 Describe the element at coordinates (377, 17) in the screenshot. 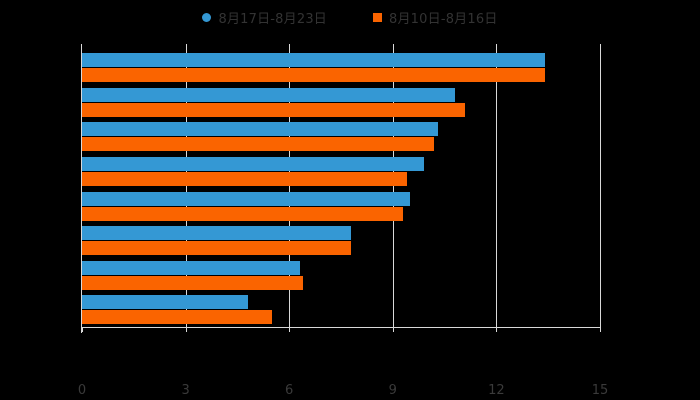

I see `square-marker-icon` at that location.